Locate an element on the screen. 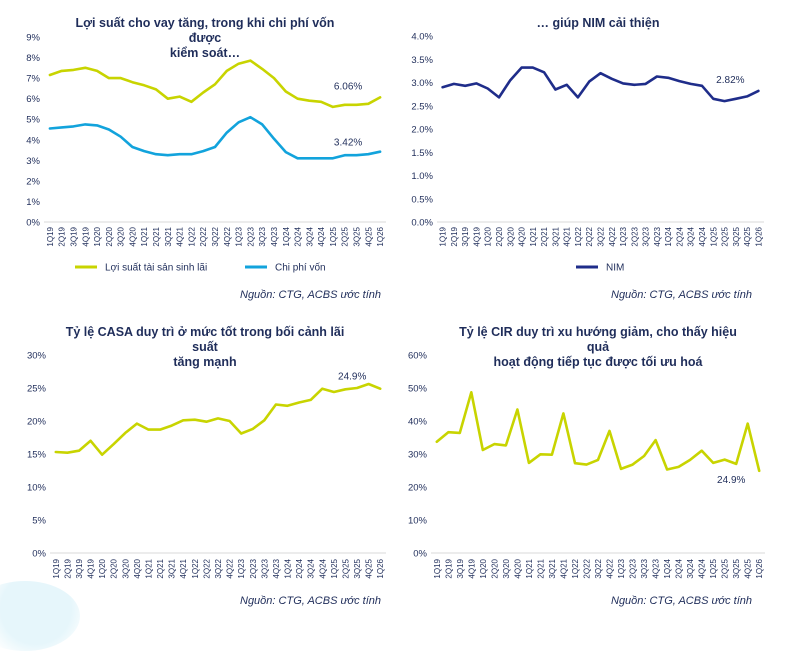 The width and height of the screenshot is (785, 651). y-tick-label: 10% is located at coordinates (37, 488).